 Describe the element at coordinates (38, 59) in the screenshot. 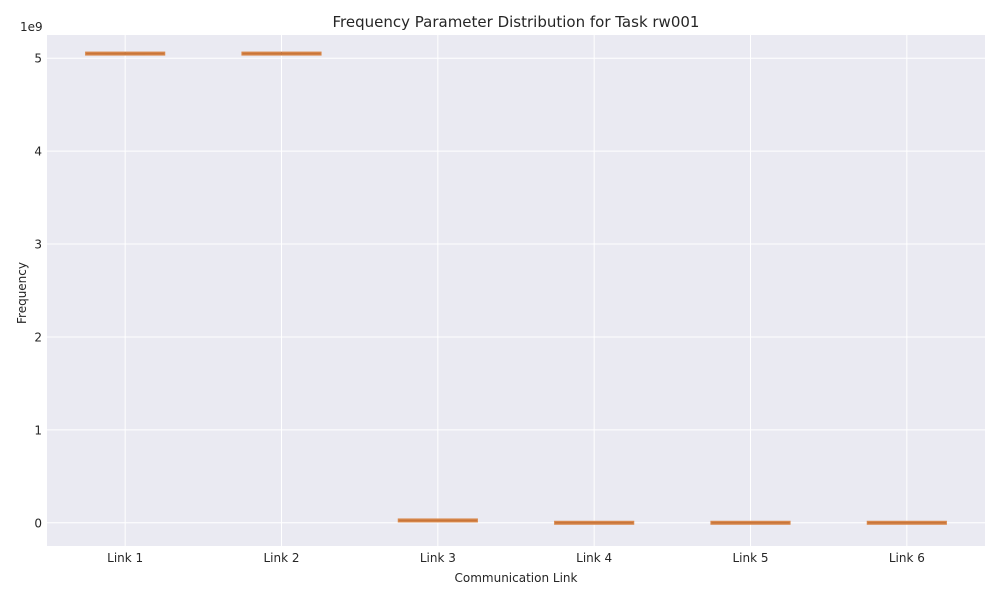

I see `y-tick-label: 5` at that location.